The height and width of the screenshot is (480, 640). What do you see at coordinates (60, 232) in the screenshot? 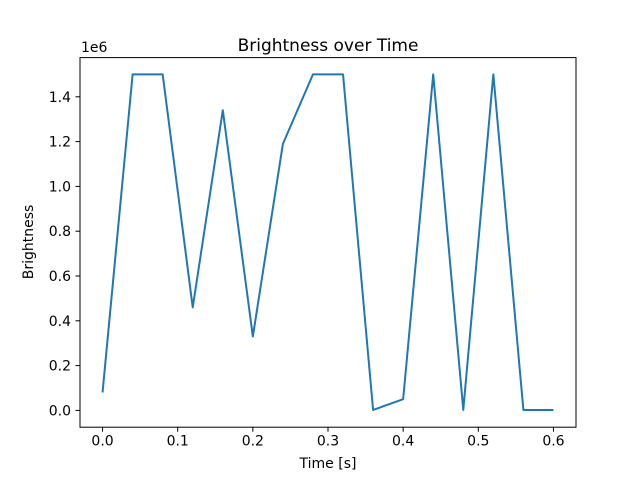
I see `y-tick-label: 0.8` at bounding box center [60, 232].